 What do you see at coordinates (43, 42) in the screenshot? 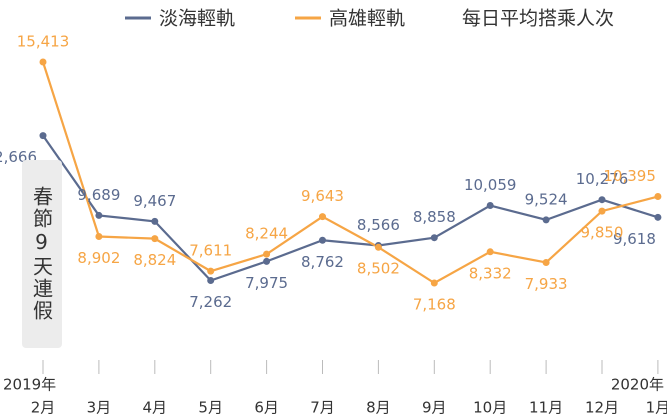
I see `value-label: 15,413` at bounding box center [43, 42].